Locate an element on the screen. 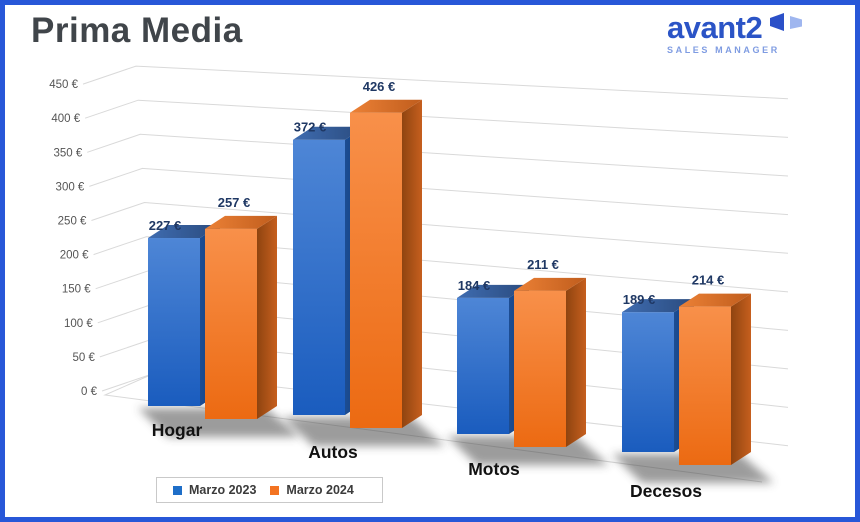  legend-swatch-marzo-2023 is located at coordinates (177, 490).